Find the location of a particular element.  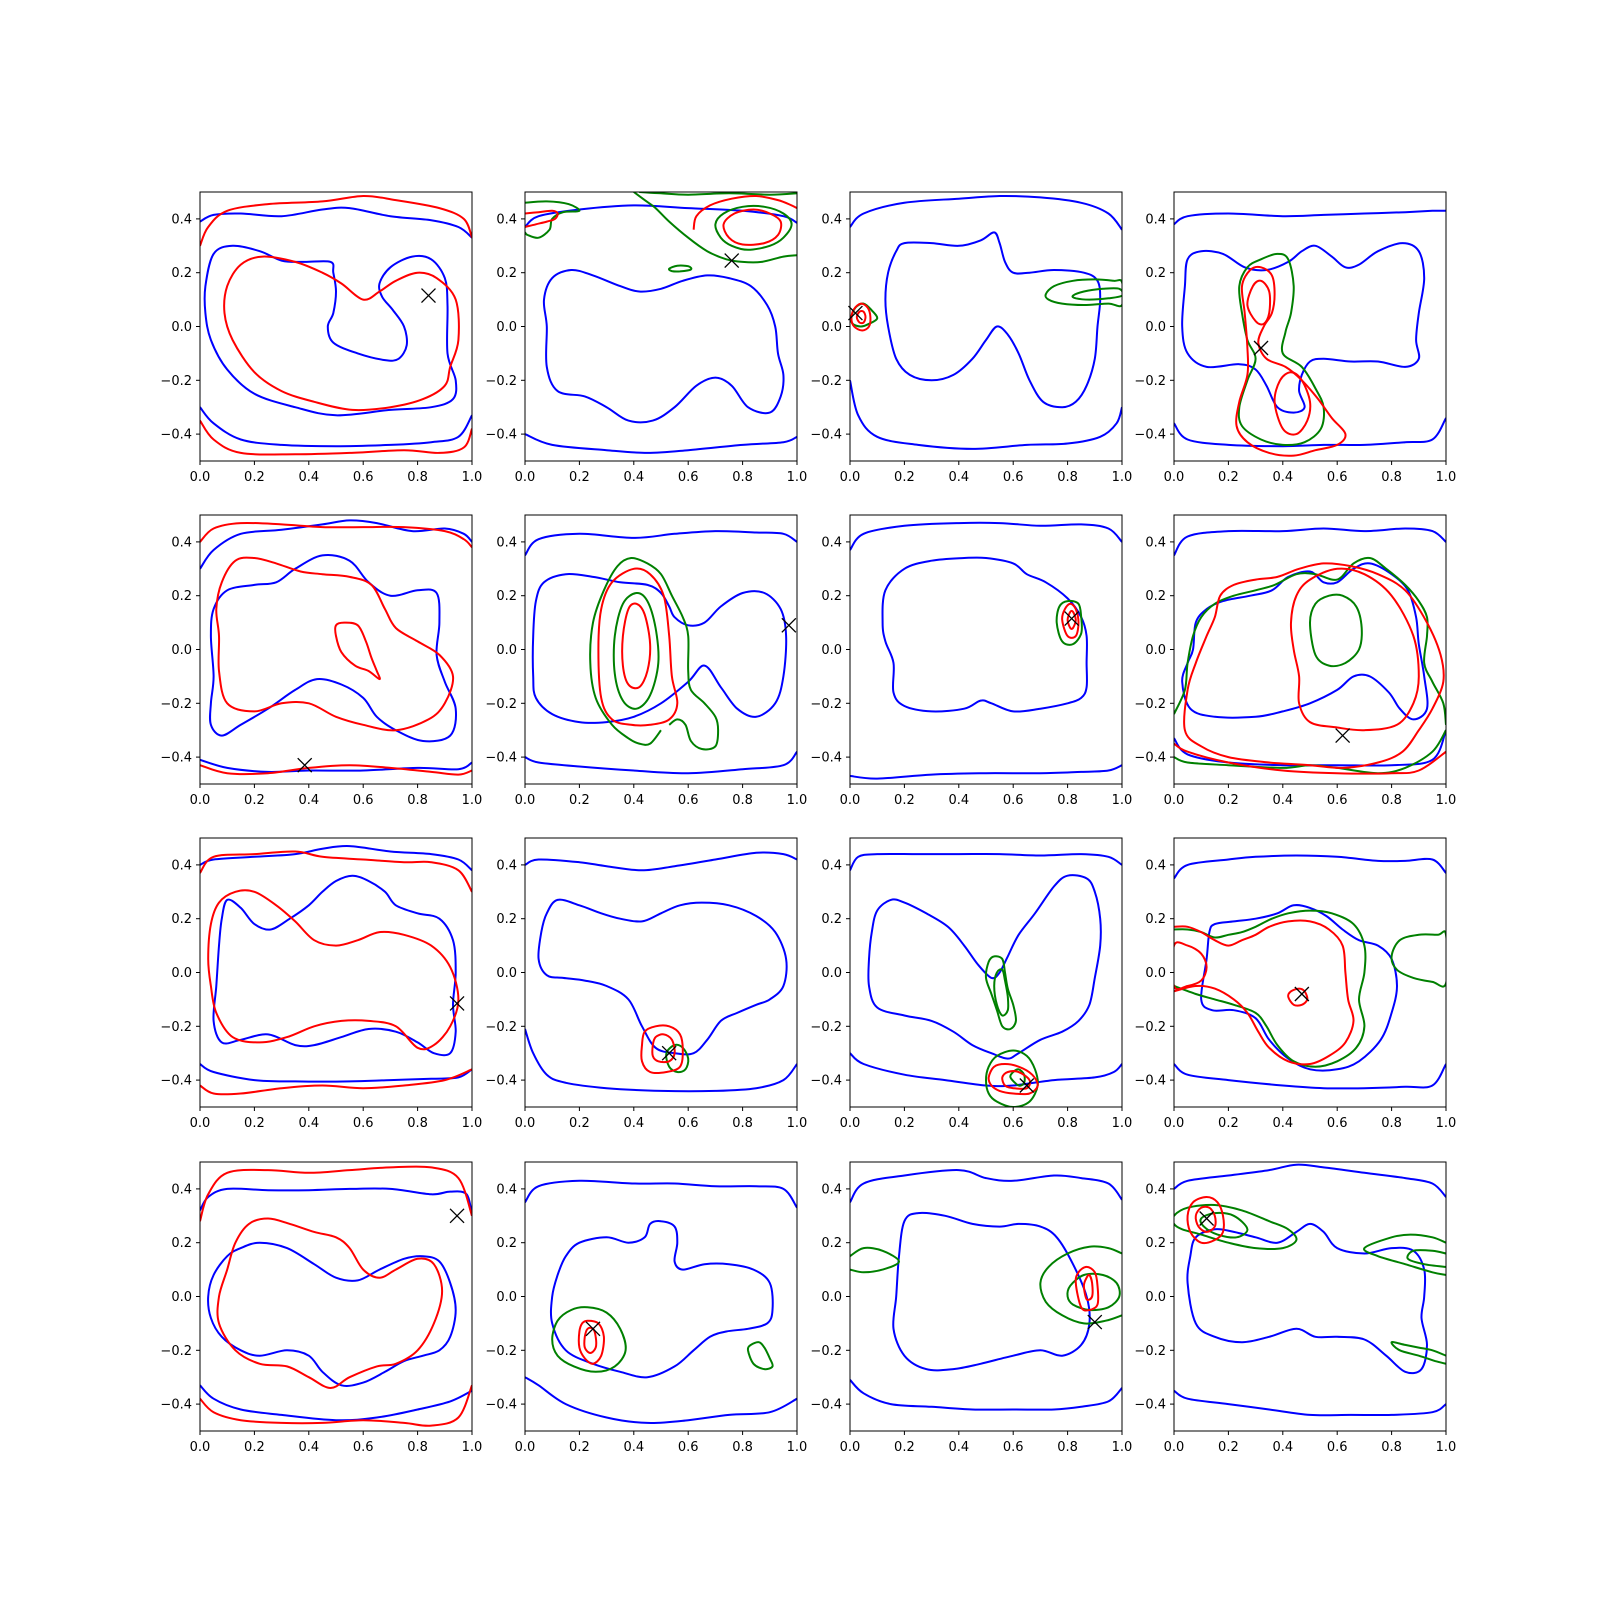

x-tick-label: 1.0 is located at coordinates (797, 1447).